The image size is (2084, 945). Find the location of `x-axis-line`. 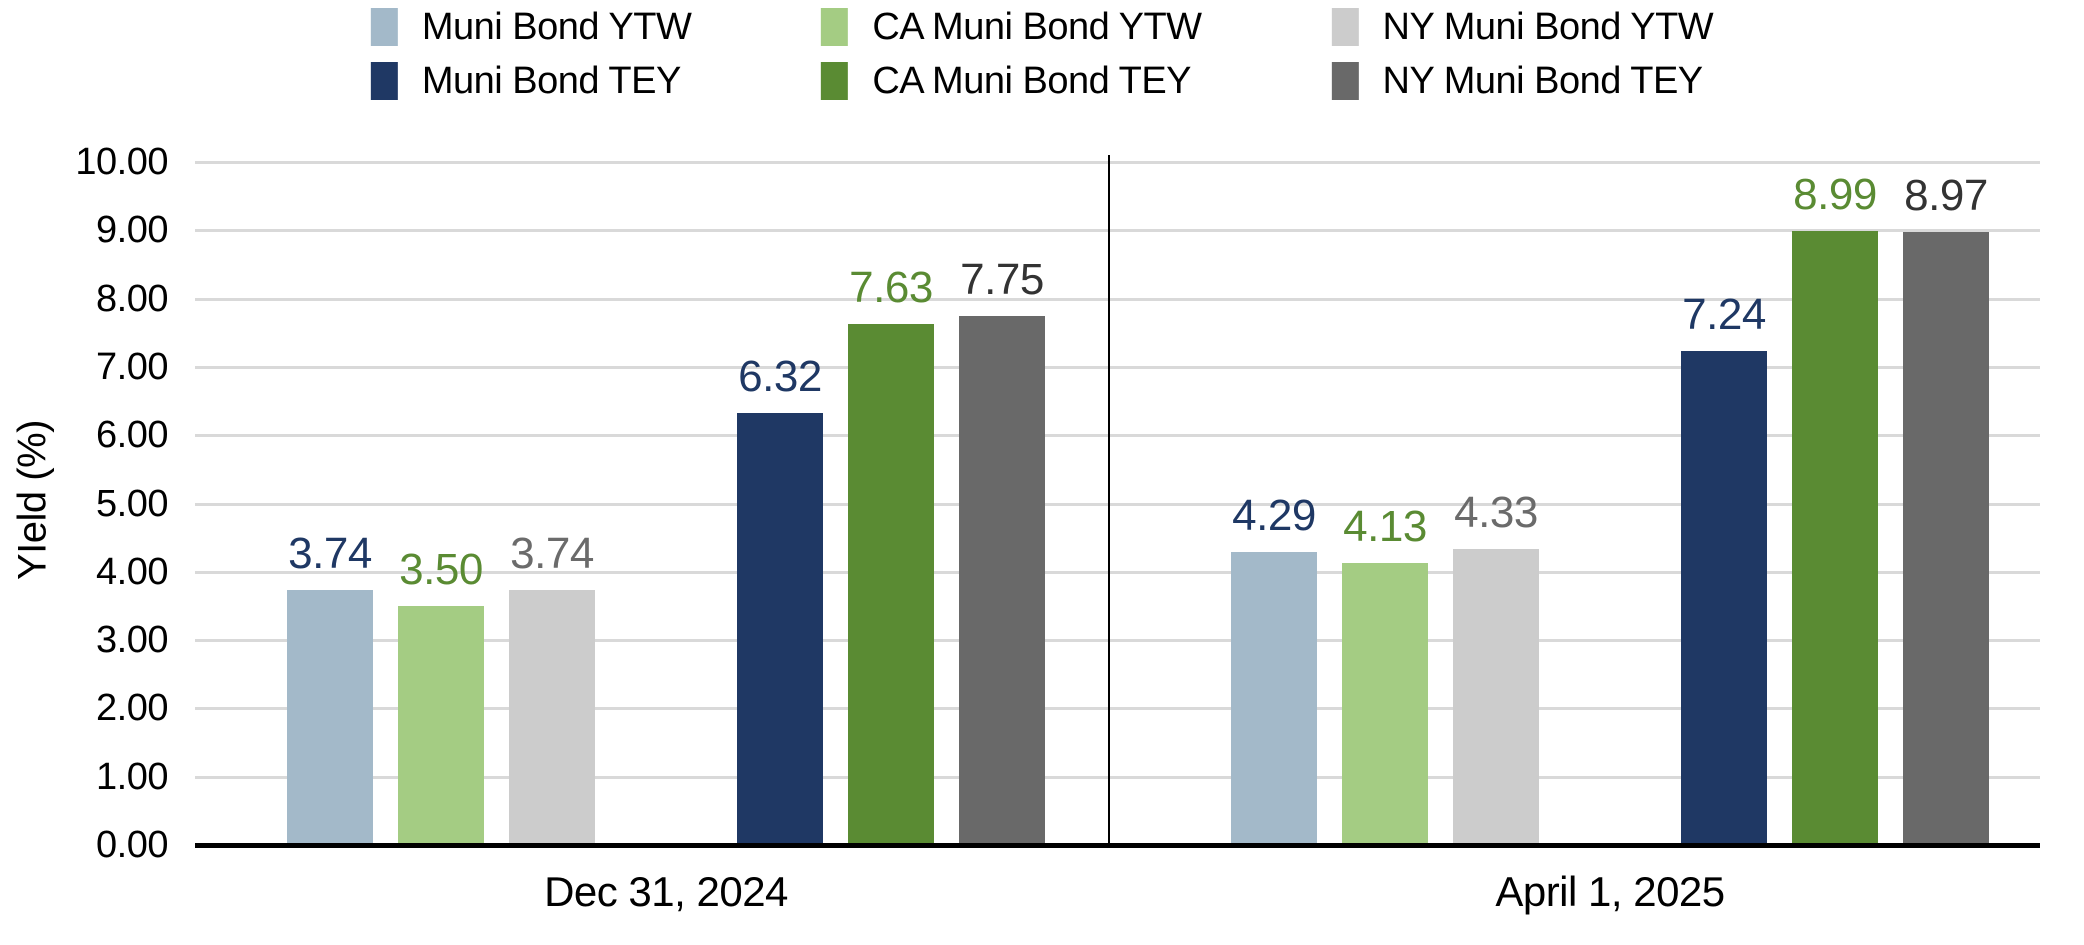

x-axis-line is located at coordinates (1117, 845).